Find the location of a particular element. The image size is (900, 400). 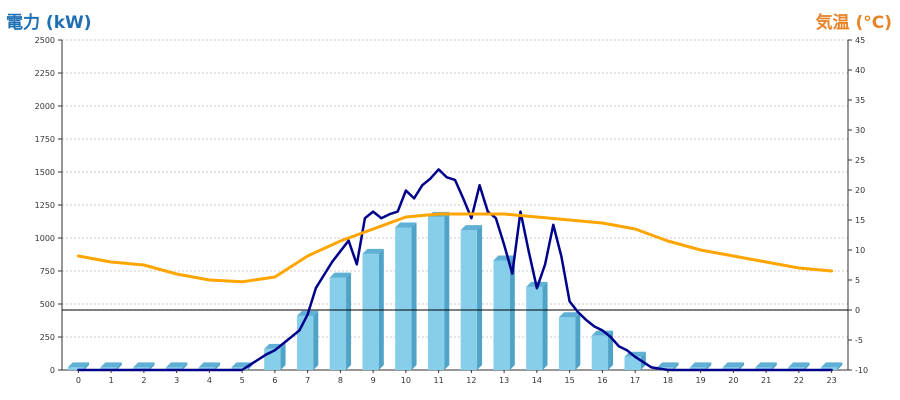

x-tick-label: 11 is located at coordinates (439, 380).